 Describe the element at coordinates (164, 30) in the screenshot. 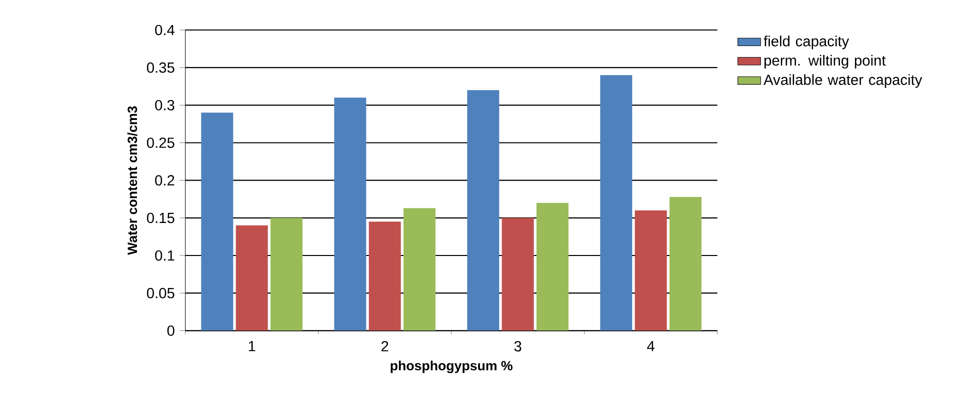

I see `y-tick-label: 0.4` at that location.